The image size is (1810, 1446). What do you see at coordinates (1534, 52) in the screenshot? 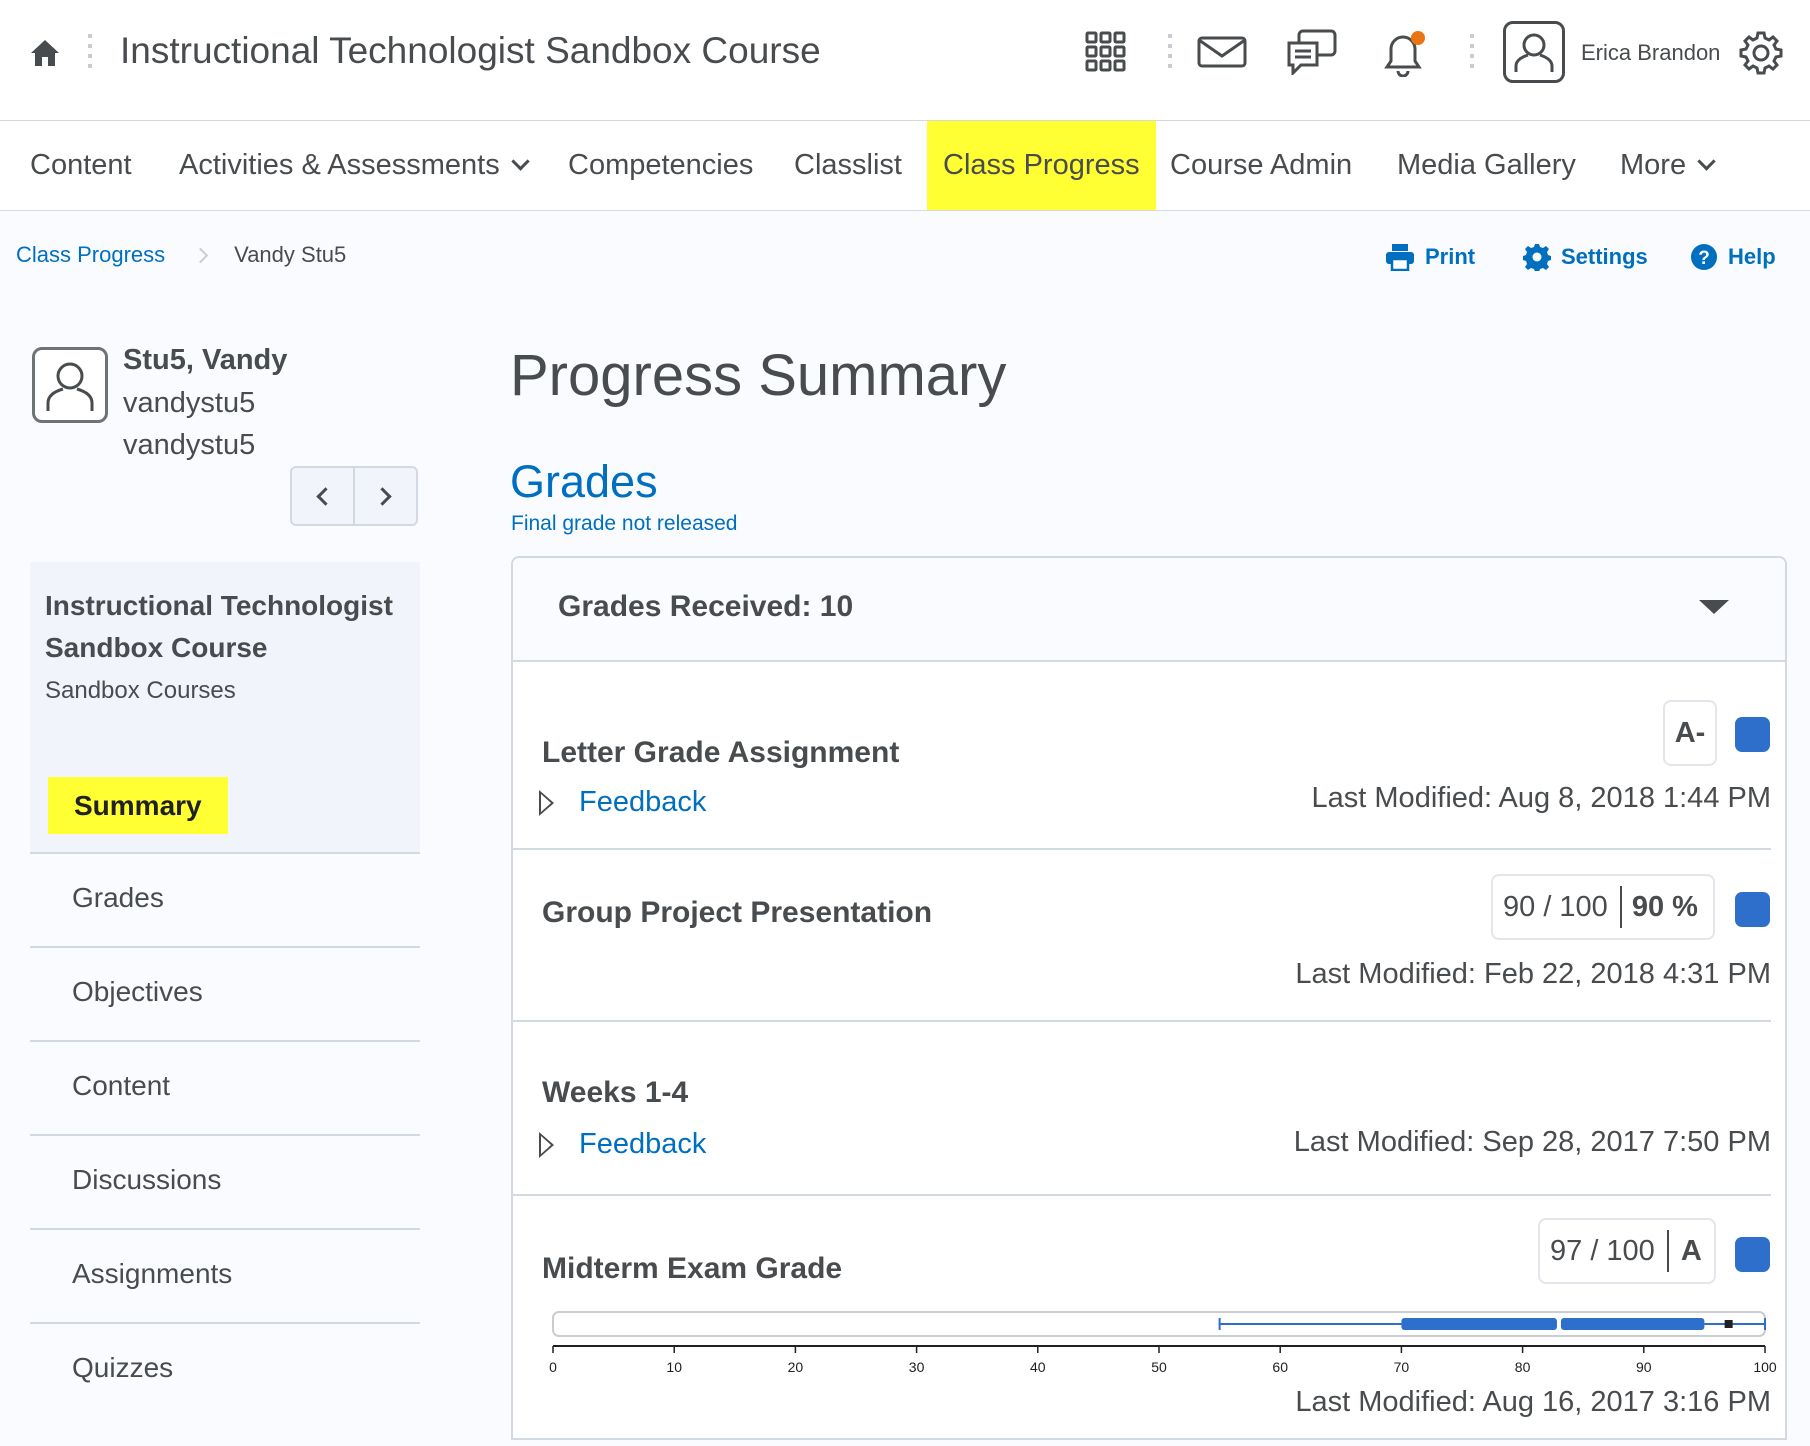
I see `user-avatar-icon` at bounding box center [1534, 52].